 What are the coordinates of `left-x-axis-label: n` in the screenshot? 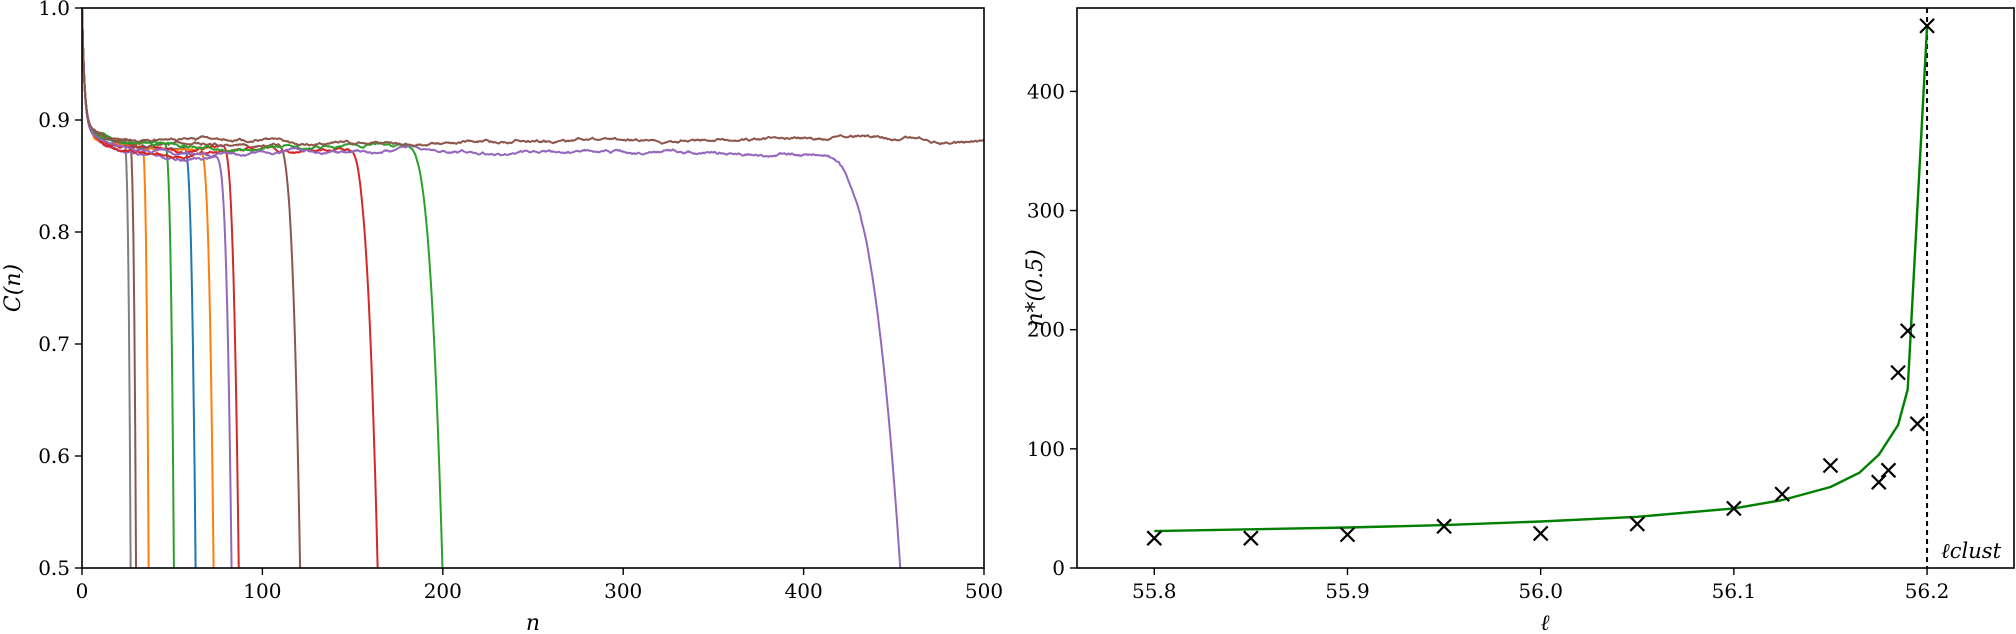 It's located at (533, 622).